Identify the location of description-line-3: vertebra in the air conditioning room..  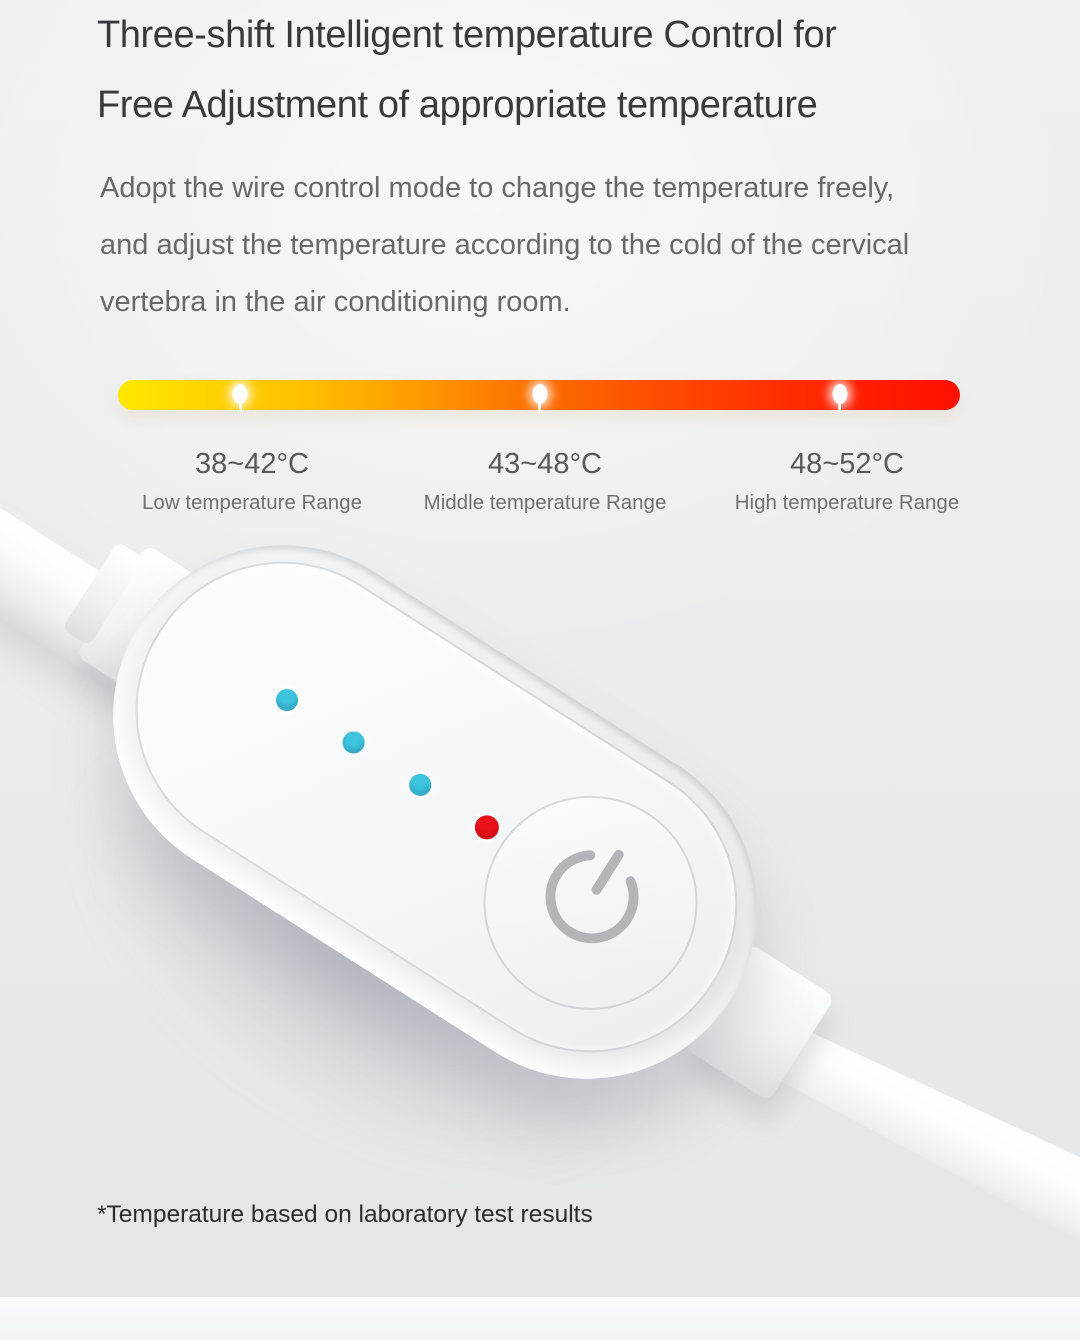
(335, 302).